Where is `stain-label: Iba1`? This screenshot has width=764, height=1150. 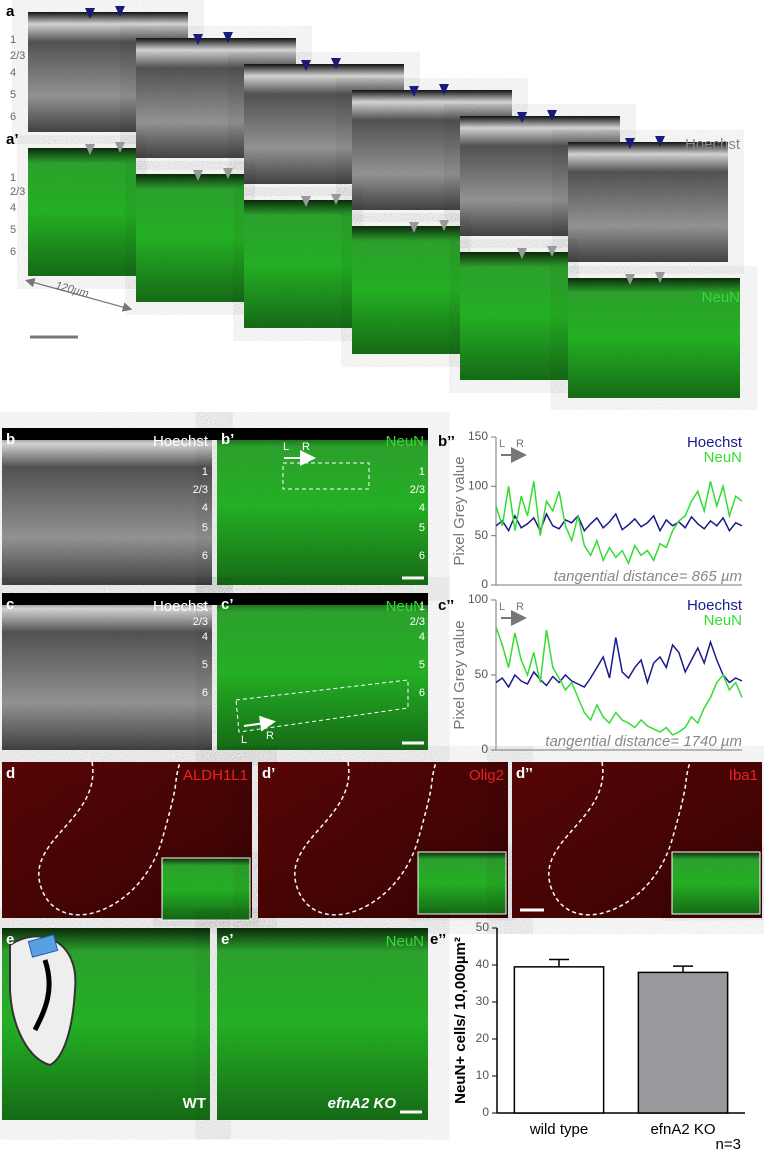
stain-label: Iba1 is located at coordinates (743, 775).